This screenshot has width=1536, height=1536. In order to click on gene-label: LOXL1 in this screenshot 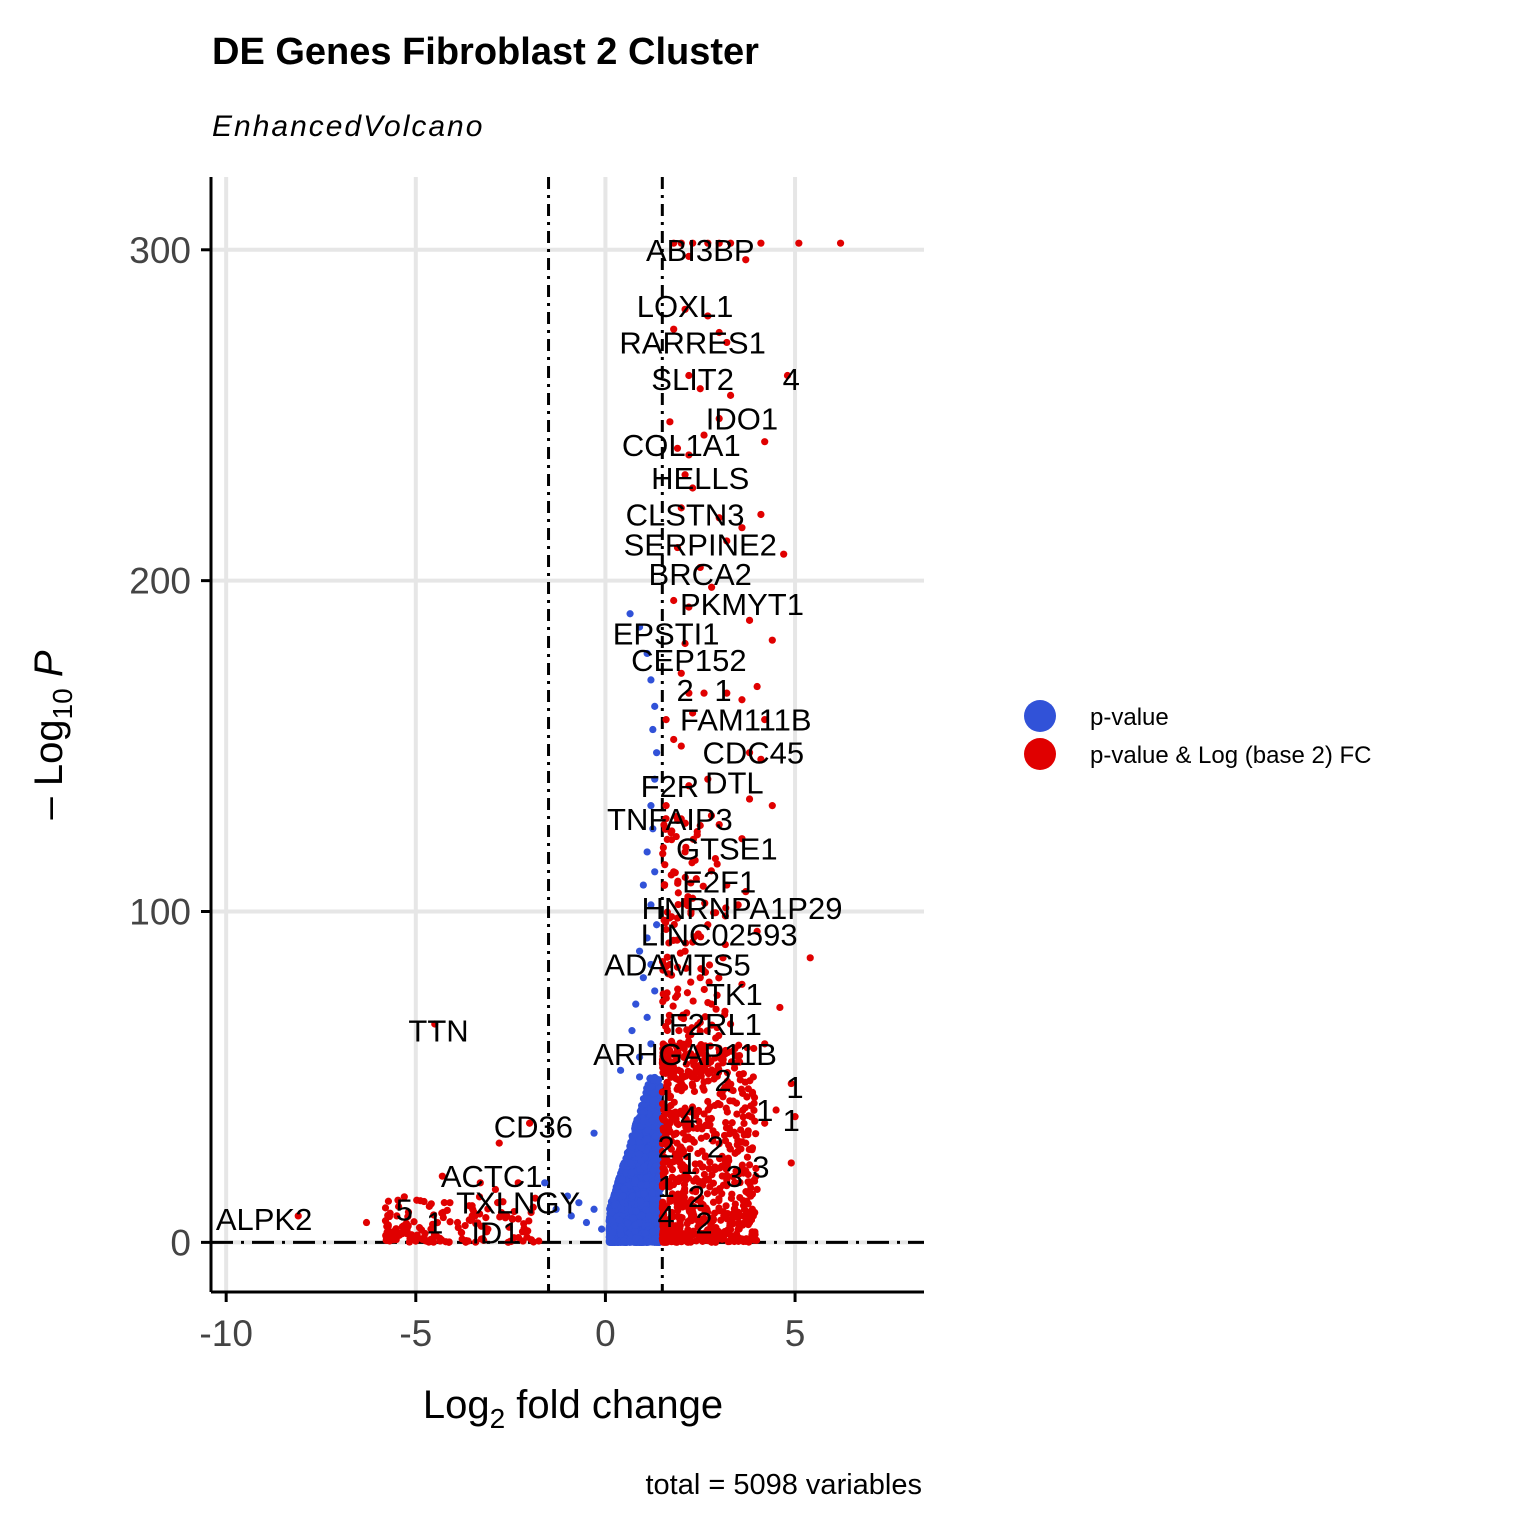, I will do `click(685, 306)`.